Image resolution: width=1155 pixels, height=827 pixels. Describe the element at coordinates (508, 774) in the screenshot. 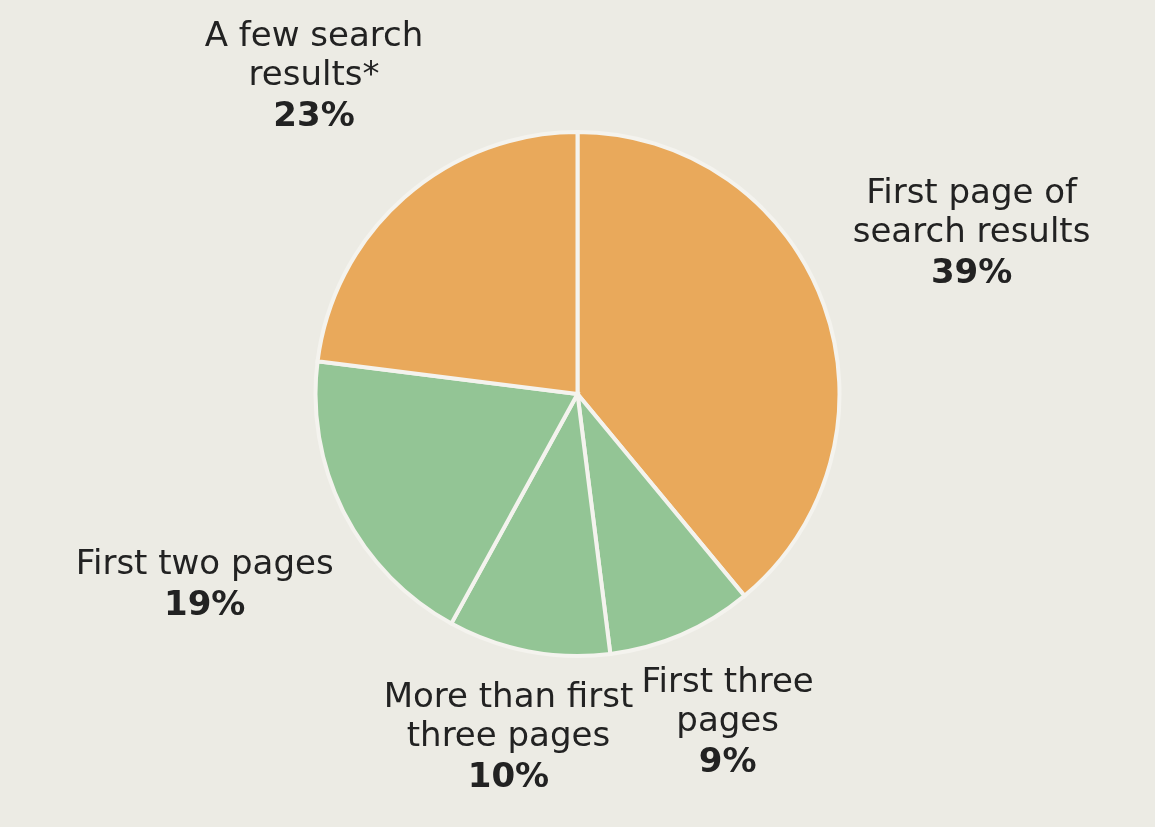

I see `data-label: 10%` at that location.